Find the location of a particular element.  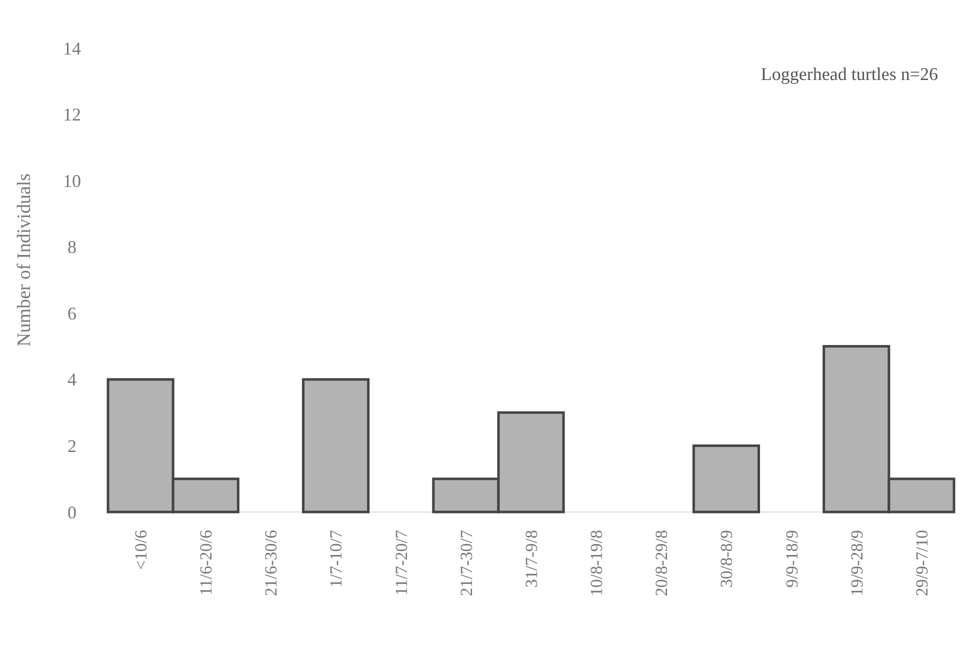

y-tick-label: 14 is located at coordinates (72, 48).